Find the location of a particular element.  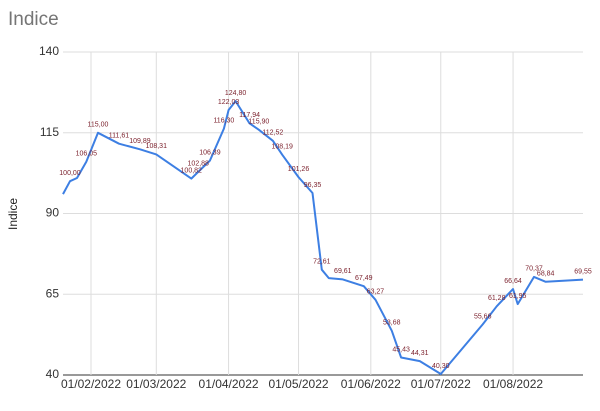

data-label: 61,95 is located at coordinates (518, 296).